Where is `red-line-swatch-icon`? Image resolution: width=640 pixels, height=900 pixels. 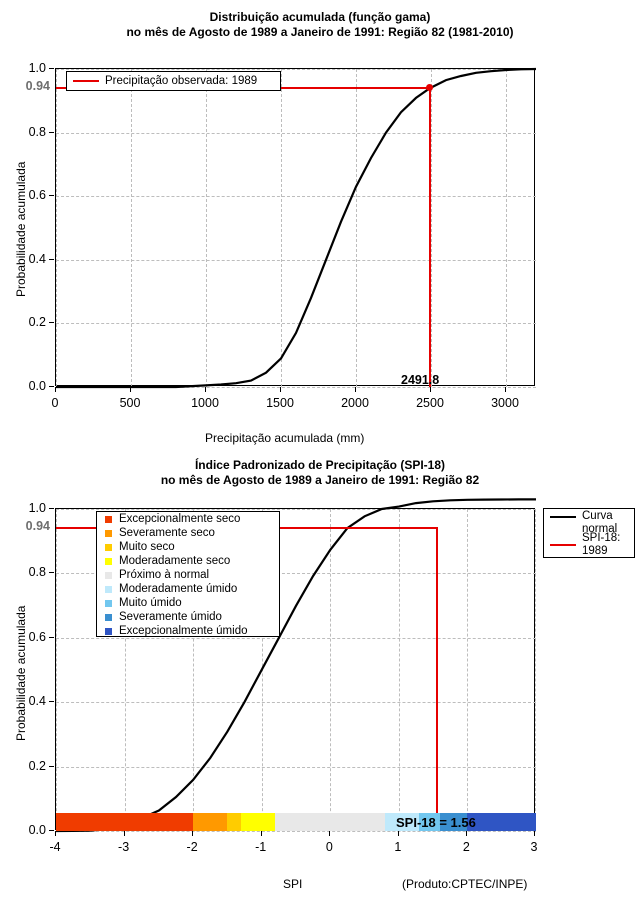 red-line-swatch-icon is located at coordinates (563, 545).